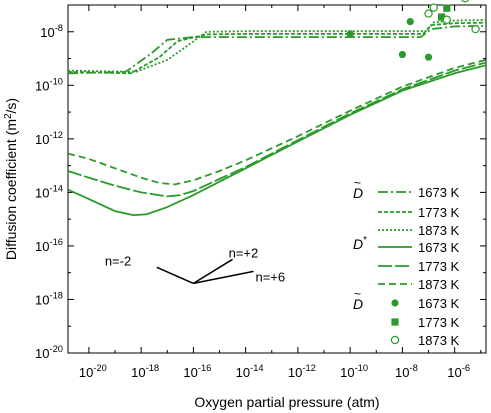 Image resolution: width=491 pixels, height=413 pixels. Describe the element at coordinates (11, 179) in the screenshot. I see `y-axis-title: Diffusion coefficient (m2/s)` at that location.